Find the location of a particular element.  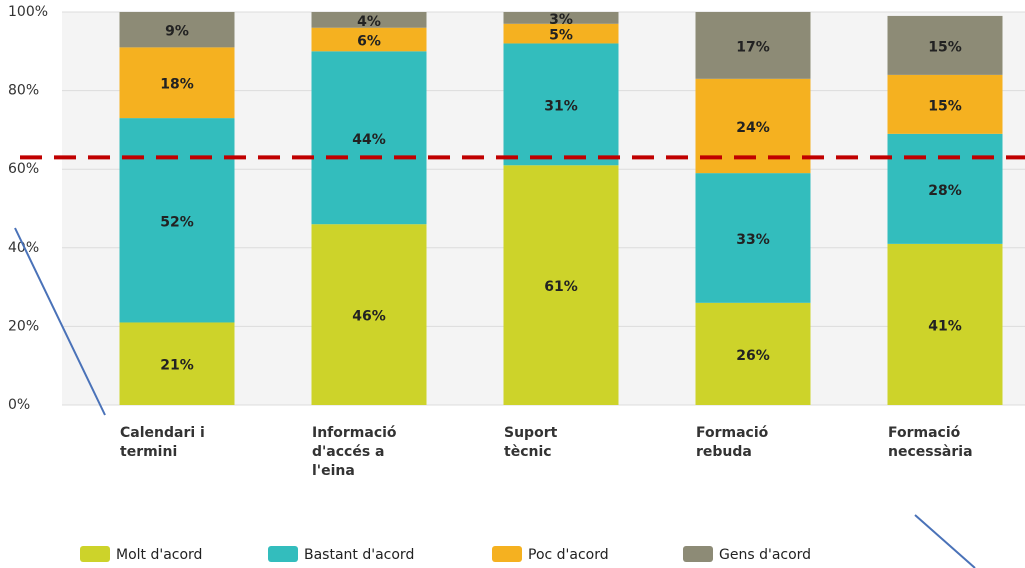

data-label: 6% is located at coordinates (369, 42).